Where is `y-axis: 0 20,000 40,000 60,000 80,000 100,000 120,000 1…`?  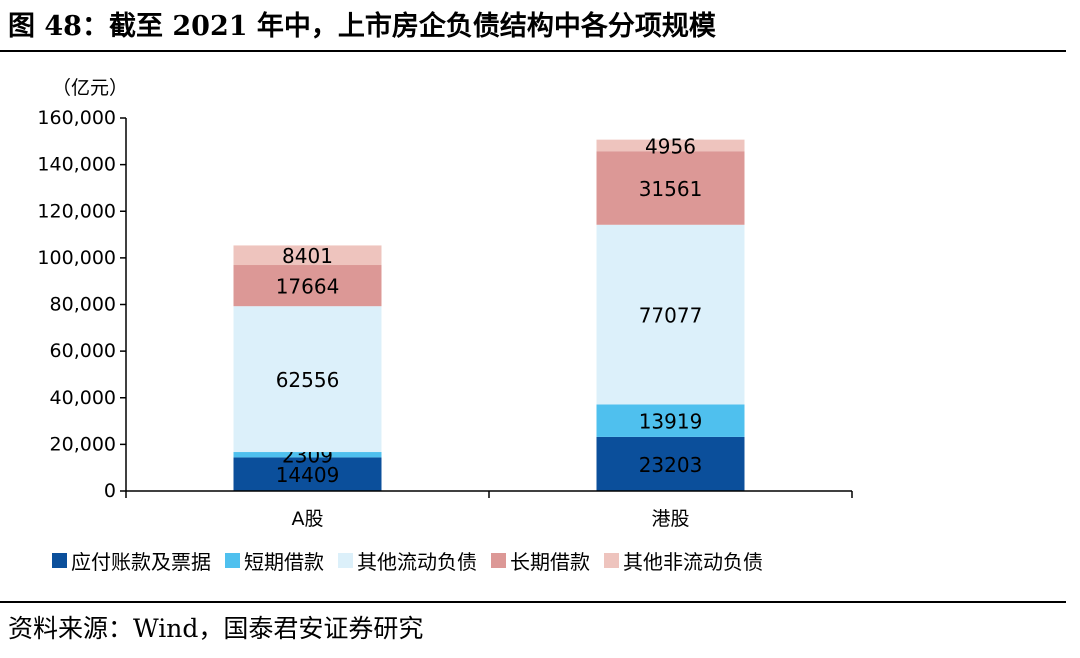 y-axis: 0 20,000 40,000 60,000 80,000 100,000 120,000 1… is located at coordinates (82, 304).